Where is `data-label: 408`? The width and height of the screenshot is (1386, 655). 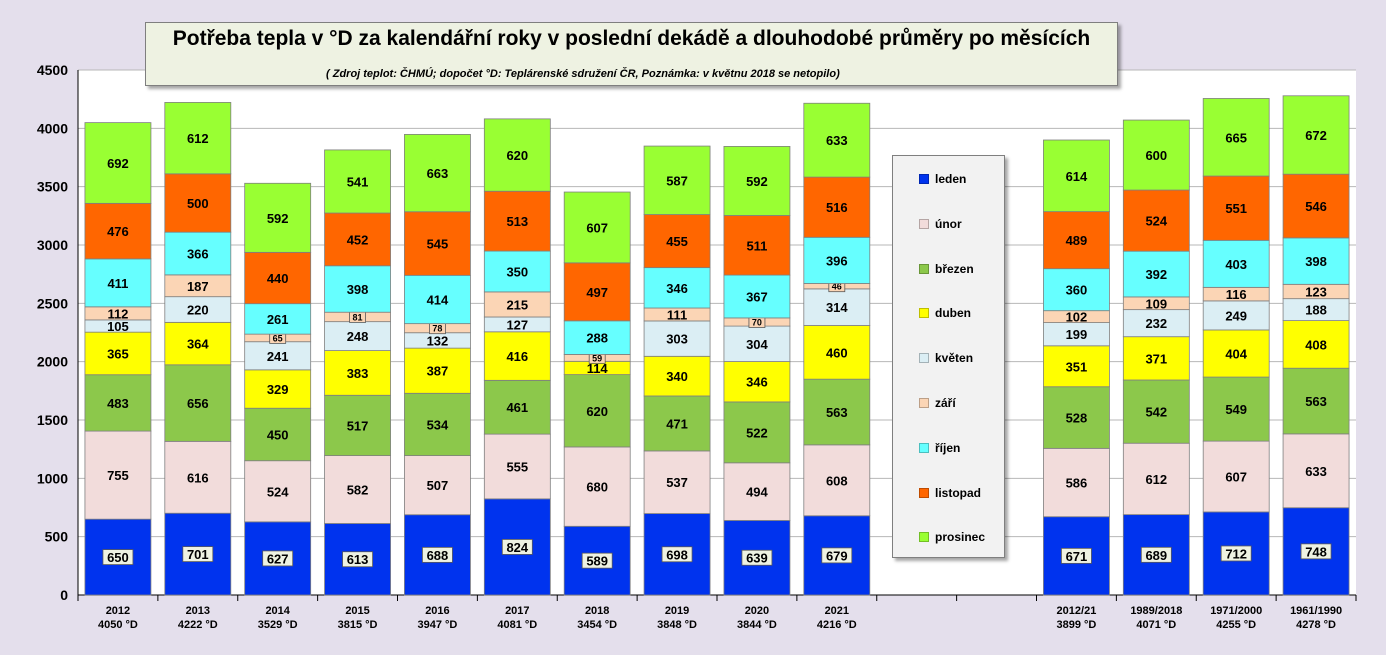
data-label: 408 is located at coordinates (1316, 344).